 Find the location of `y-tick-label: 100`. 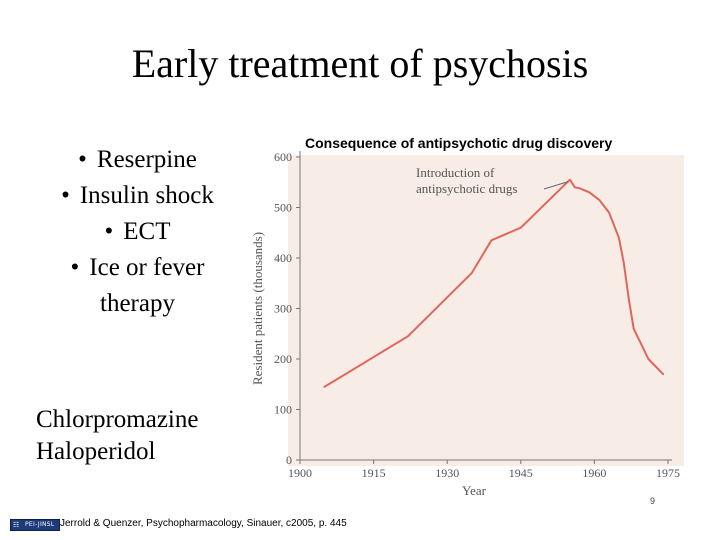

y-tick-label: 100 is located at coordinates (283, 410).